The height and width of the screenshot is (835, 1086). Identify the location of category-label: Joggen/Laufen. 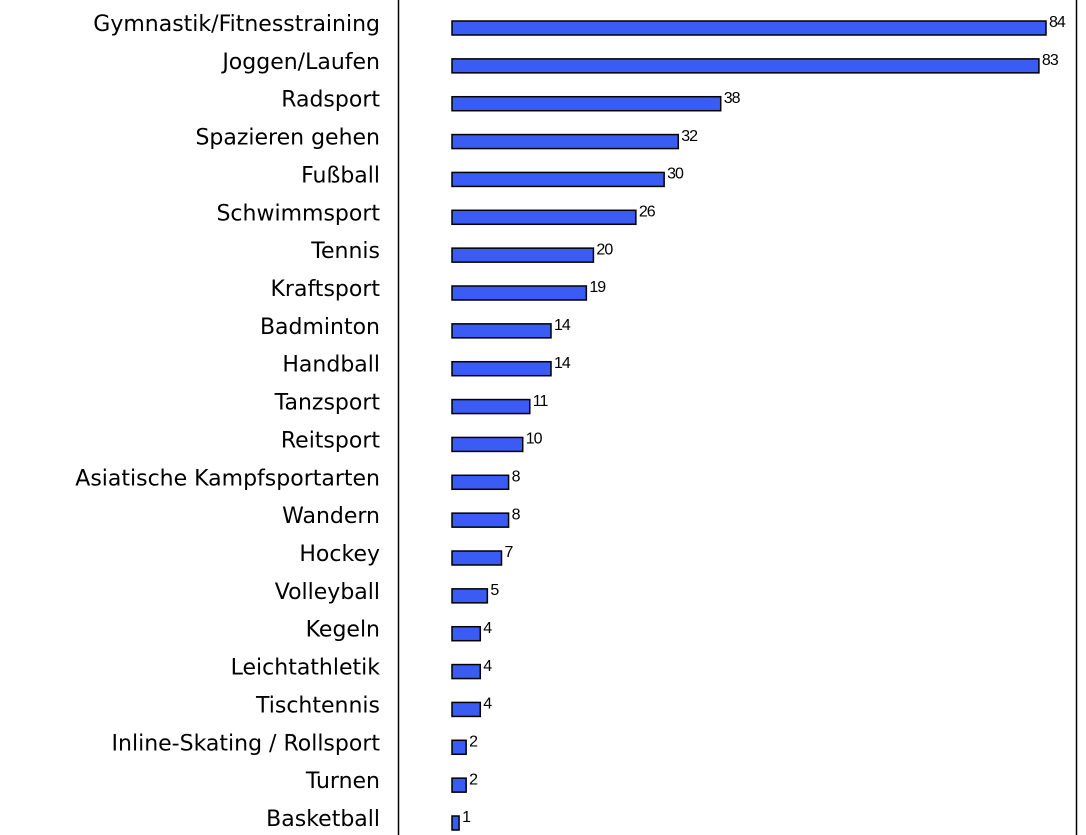
(300, 62).